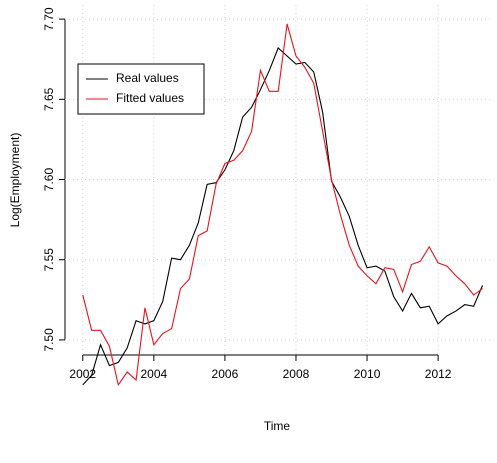  What do you see at coordinates (277, 426) in the screenshot?
I see `x-axis-label: Time` at bounding box center [277, 426].